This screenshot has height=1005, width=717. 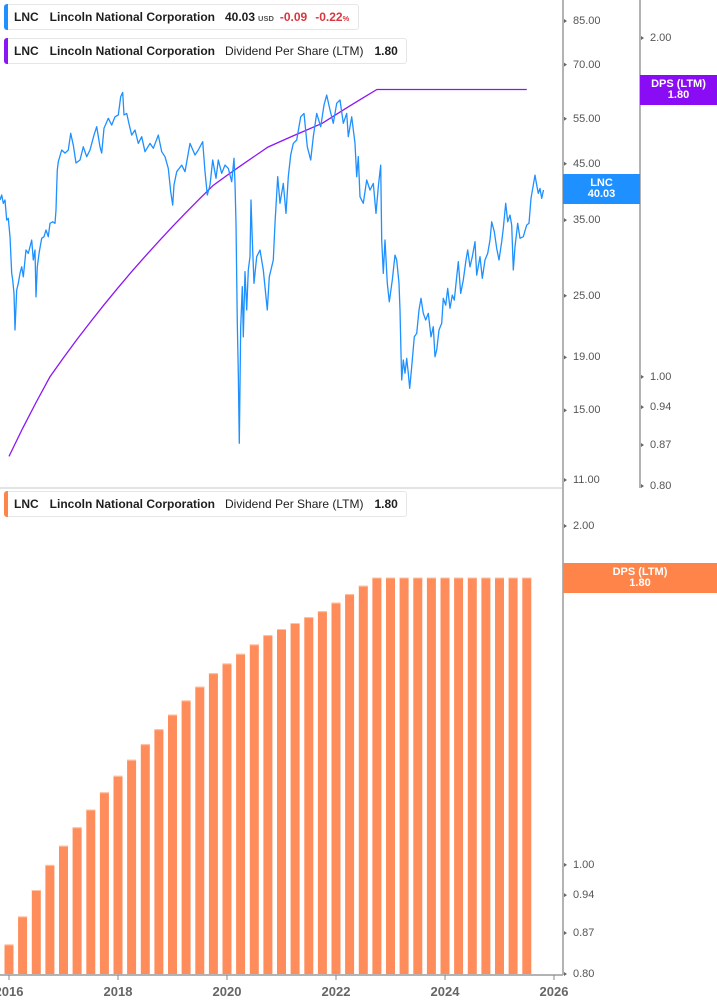 What do you see at coordinates (293, 17) in the screenshot?
I see `legend-price-change: -0.09` at bounding box center [293, 17].